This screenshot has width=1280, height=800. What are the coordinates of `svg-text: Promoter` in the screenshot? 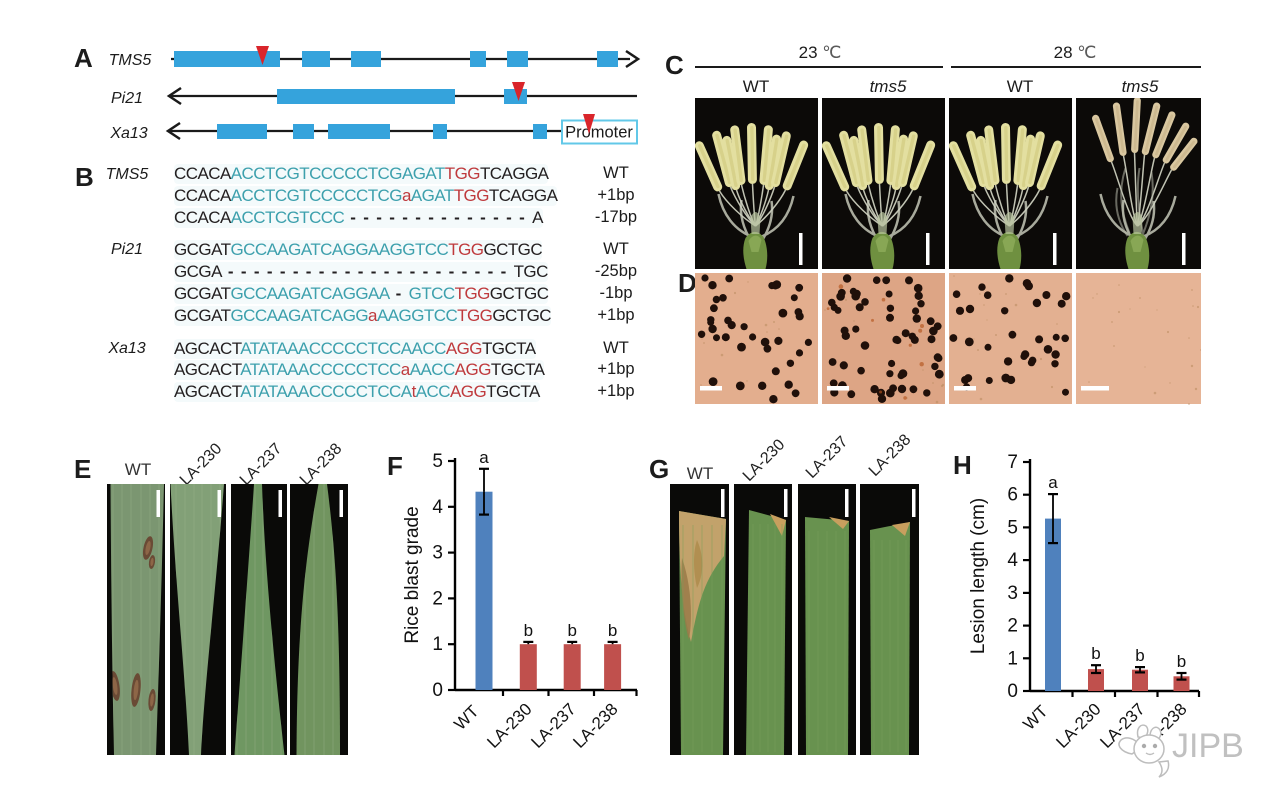 It's located at (599, 133).